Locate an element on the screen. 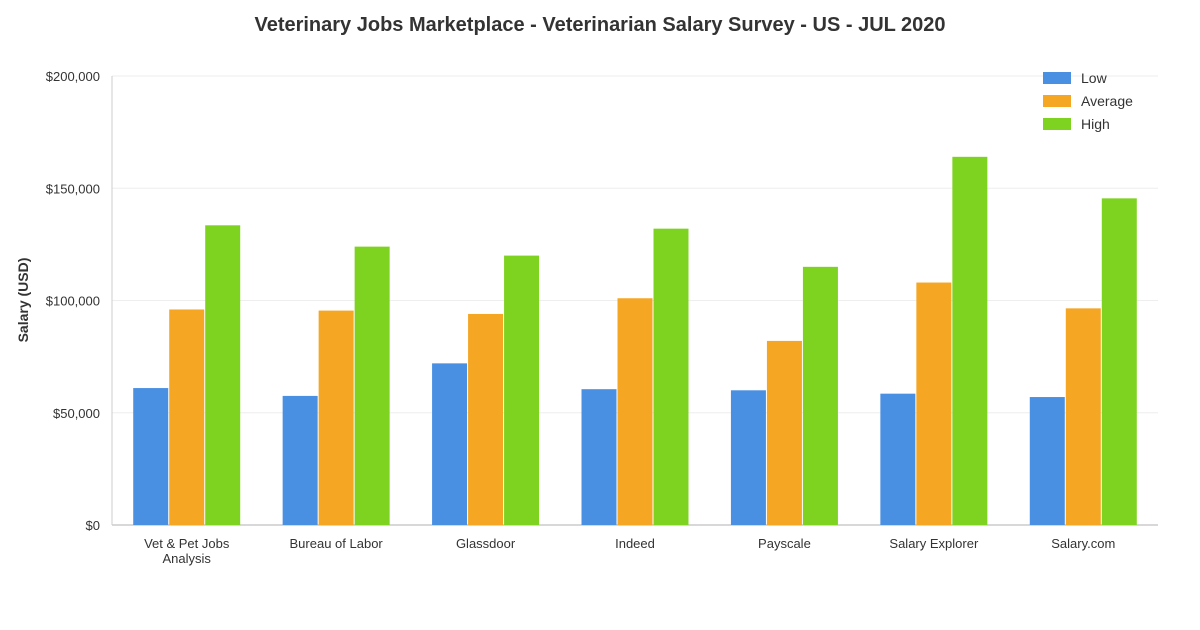  legend-layer: Low Average High is located at coordinates (1088, 101).